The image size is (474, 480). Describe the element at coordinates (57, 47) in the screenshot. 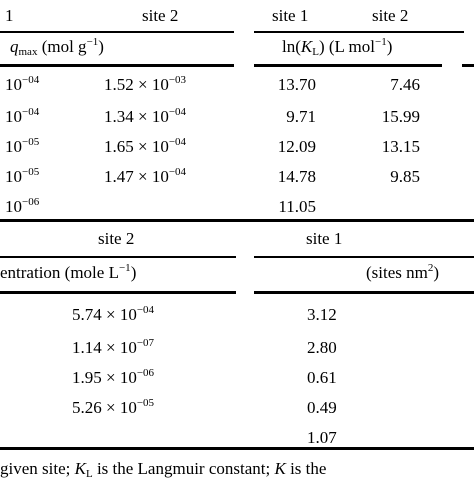

I see `qmax-unit-label: qmax (mol g−1)` at that location.